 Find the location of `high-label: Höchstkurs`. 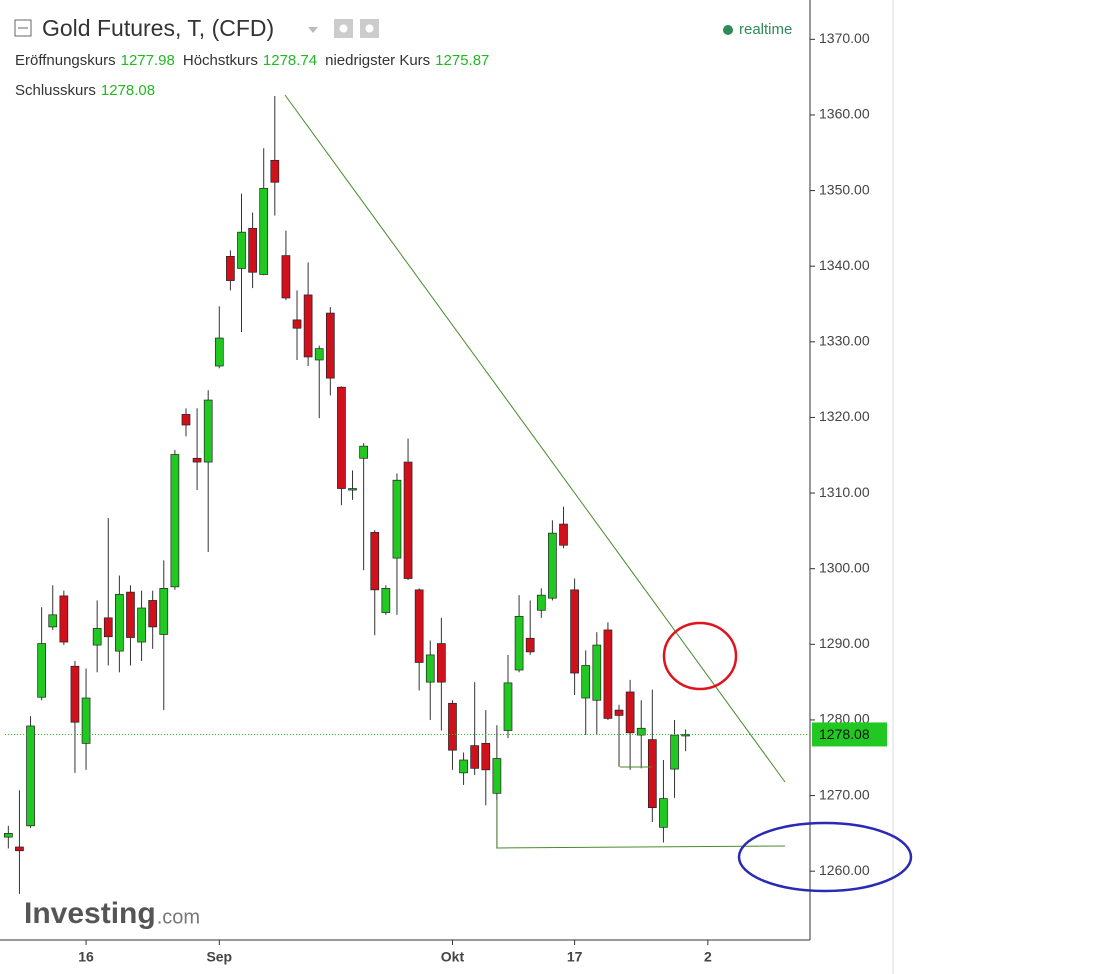

high-label: Höchstkurs is located at coordinates (220, 60).